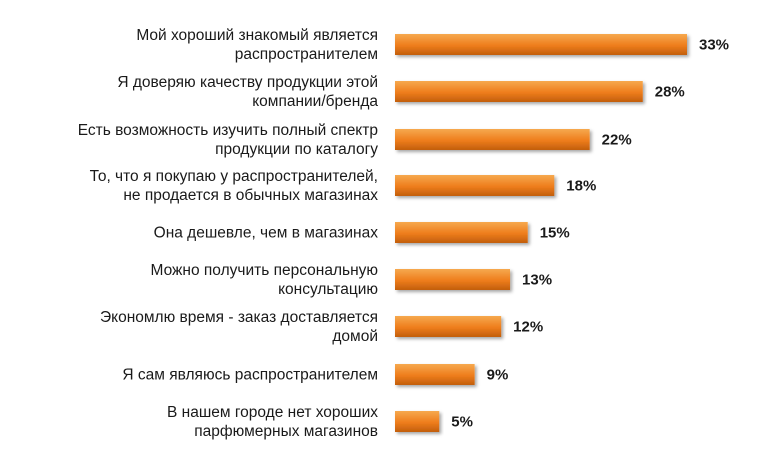 The height and width of the screenshot is (465, 770). I want to click on value-label: 22%, so click(617, 140).